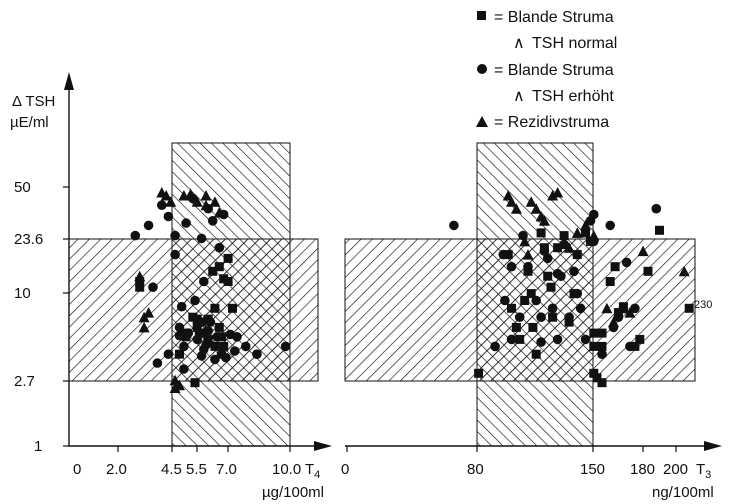 Image resolution: width=731 pixels, height=504 pixels. What do you see at coordinates (323, 446) in the screenshot?
I see `t4-x-axis-arrow` at bounding box center [323, 446].